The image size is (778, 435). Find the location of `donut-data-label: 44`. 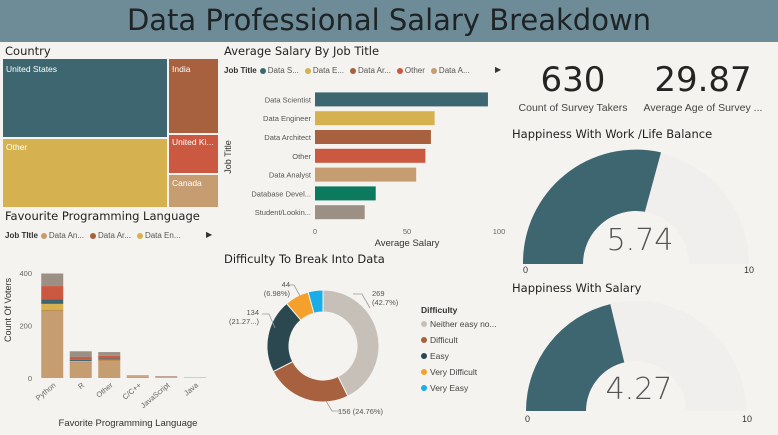

donut-data-label: 44 is located at coordinates (286, 284).